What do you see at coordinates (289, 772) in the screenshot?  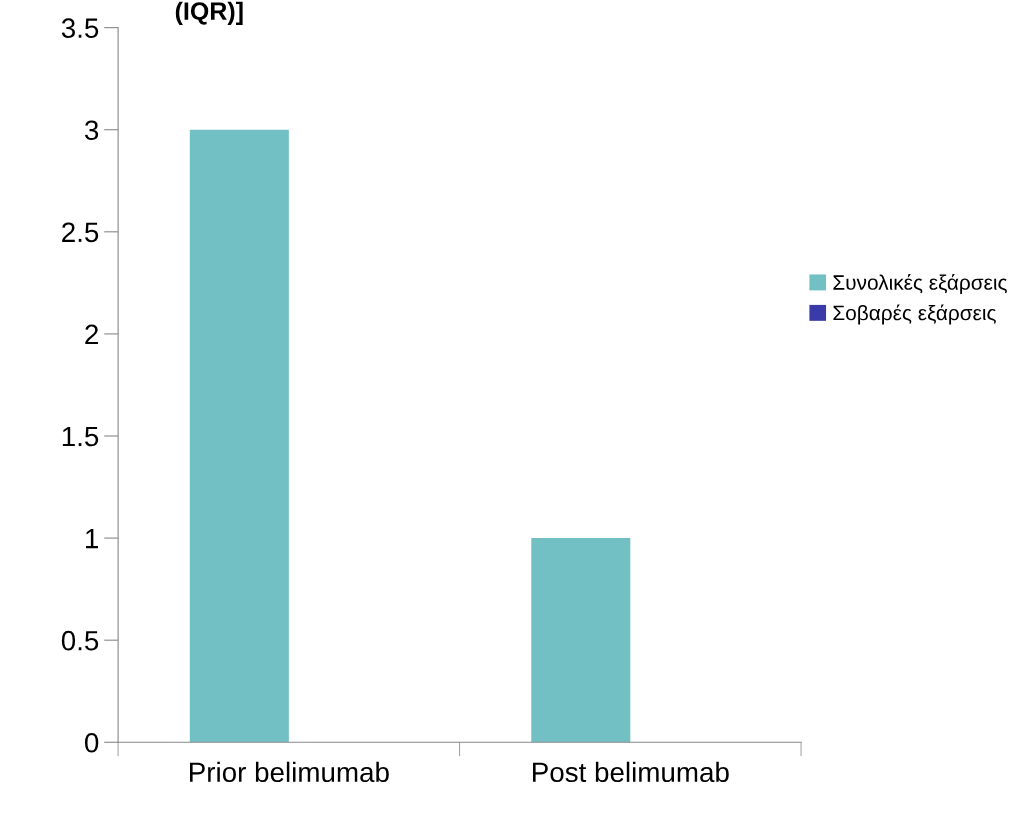 I see `x-tick-label: Prior belimumab` at bounding box center [289, 772].